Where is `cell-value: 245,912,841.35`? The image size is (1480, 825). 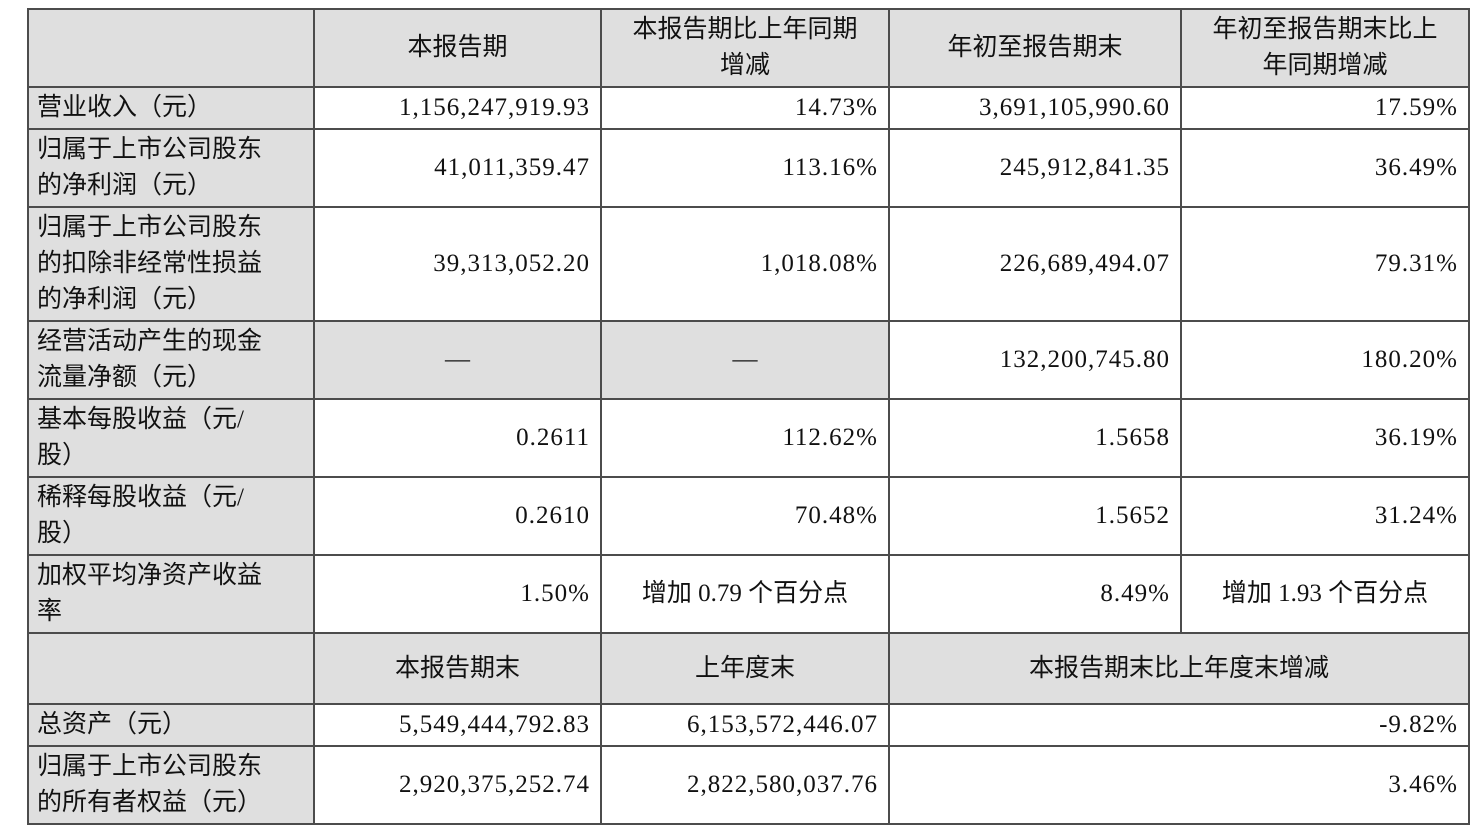
cell-value: 245,912,841.35 is located at coordinates (1035, 168).